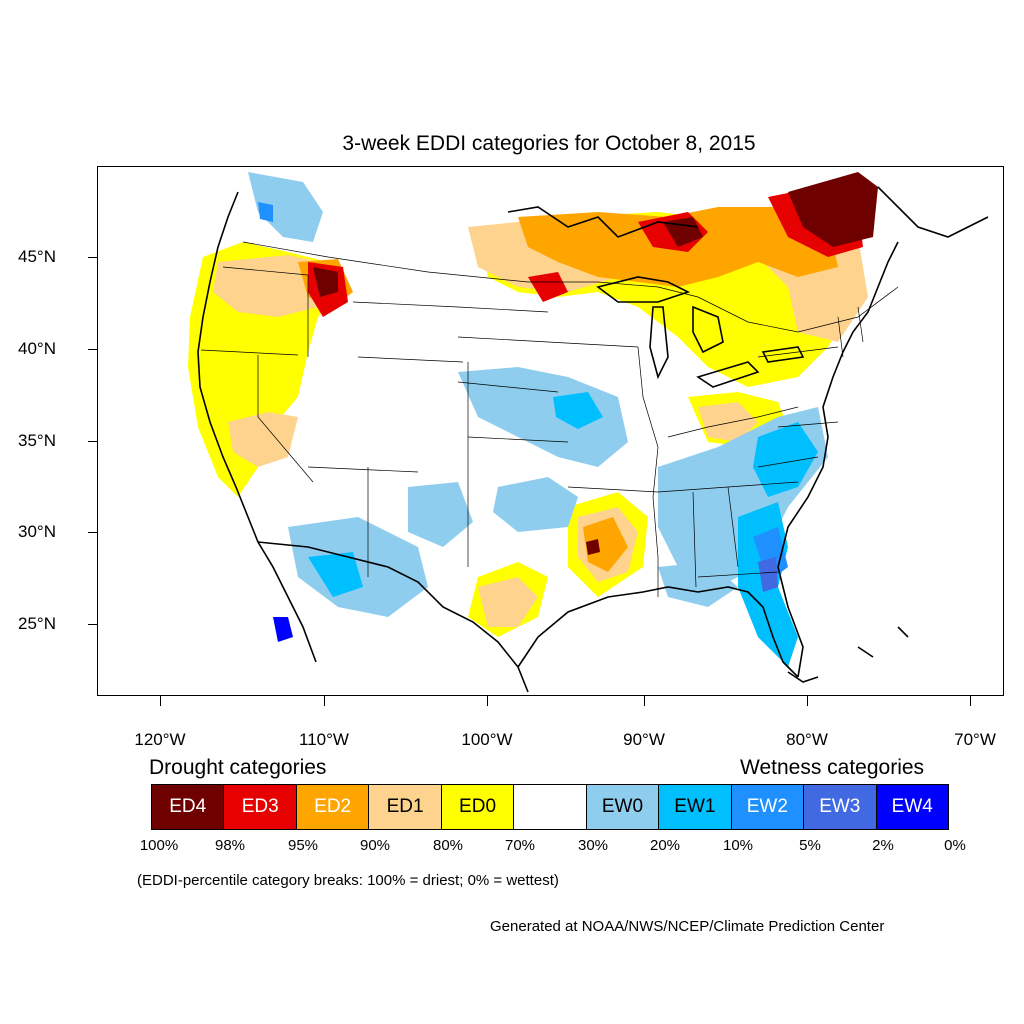 This screenshot has width=1024, height=1024. Describe the element at coordinates (593, 845) in the screenshot. I see `break-label-30: 30%` at that location.